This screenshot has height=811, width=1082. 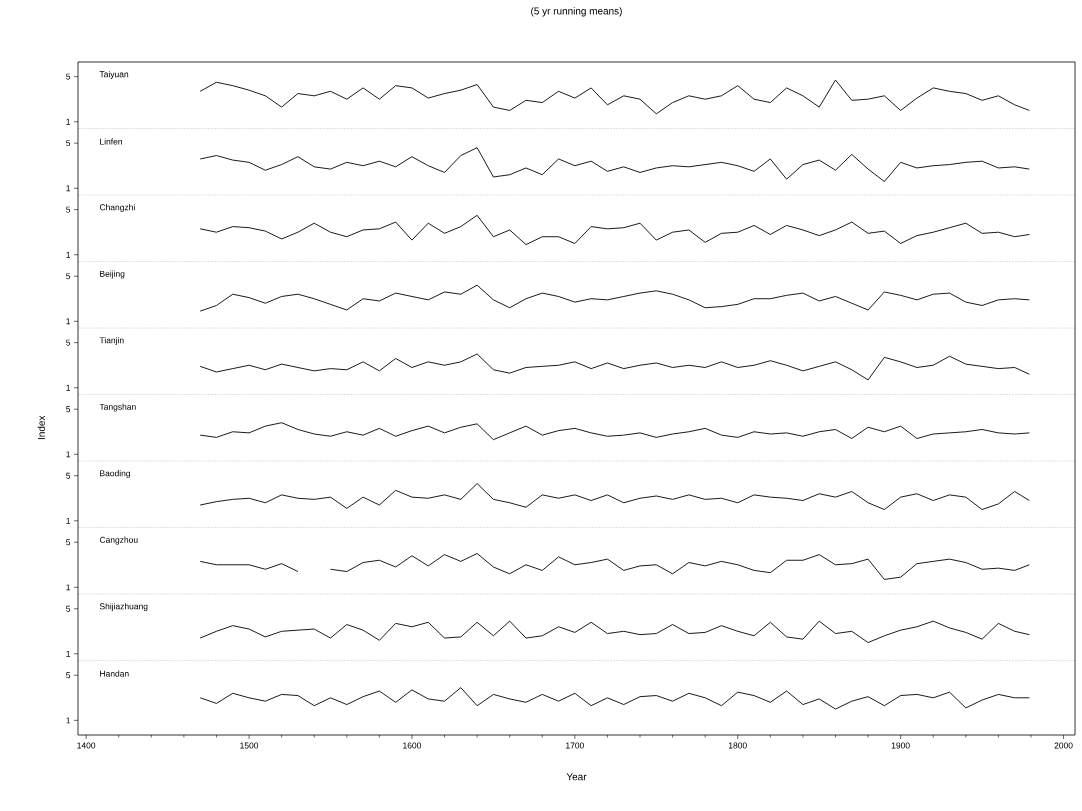 What do you see at coordinates (118, 540) in the screenshot?
I see `annotation: Cangzhou` at bounding box center [118, 540].